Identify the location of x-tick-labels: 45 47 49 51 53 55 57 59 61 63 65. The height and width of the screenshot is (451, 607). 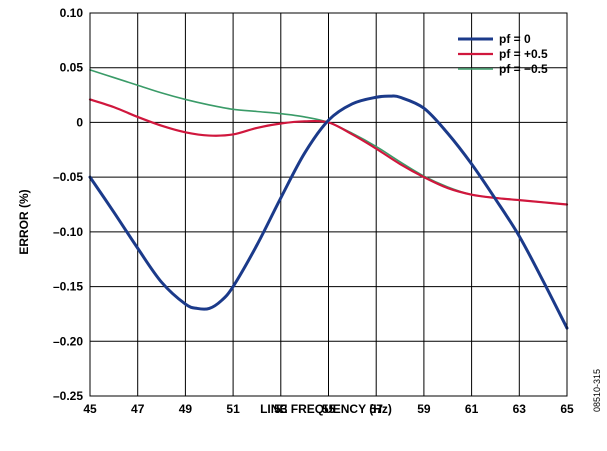
(328, 409).